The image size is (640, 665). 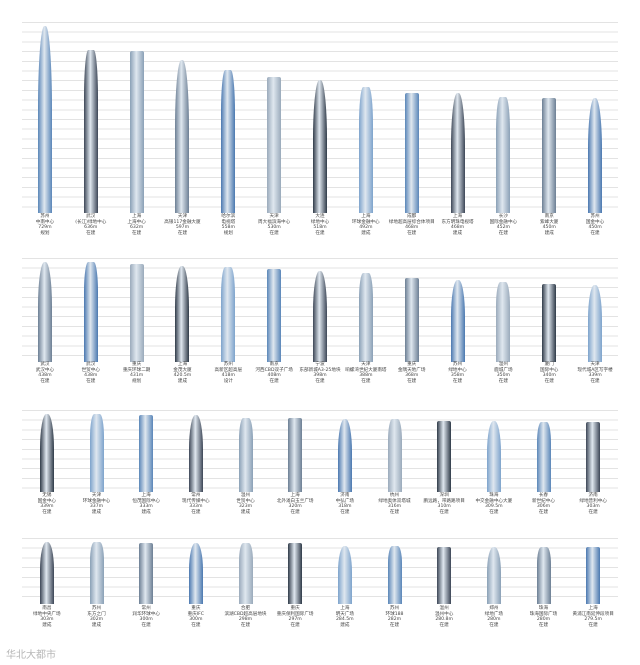 What do you see at coordinates (494, 614) in the screenshot?
I see `building-name: 绿地广场` at bounding box center [494, 614].